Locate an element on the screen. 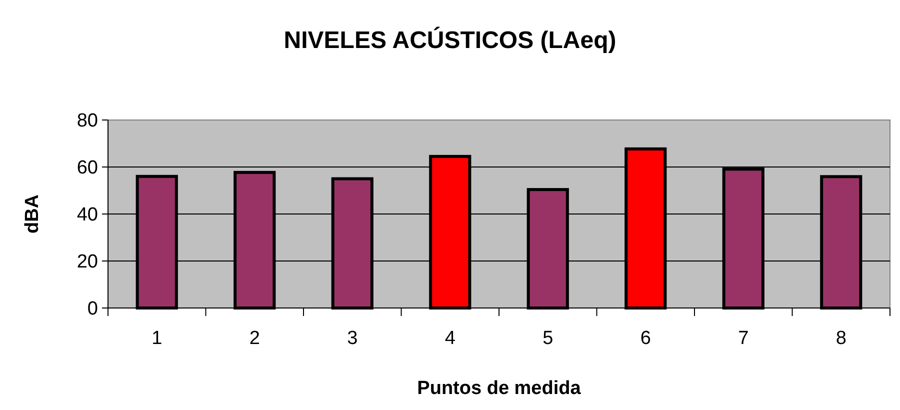  x-tick-label: 6 is located at coordinates (645, 338).